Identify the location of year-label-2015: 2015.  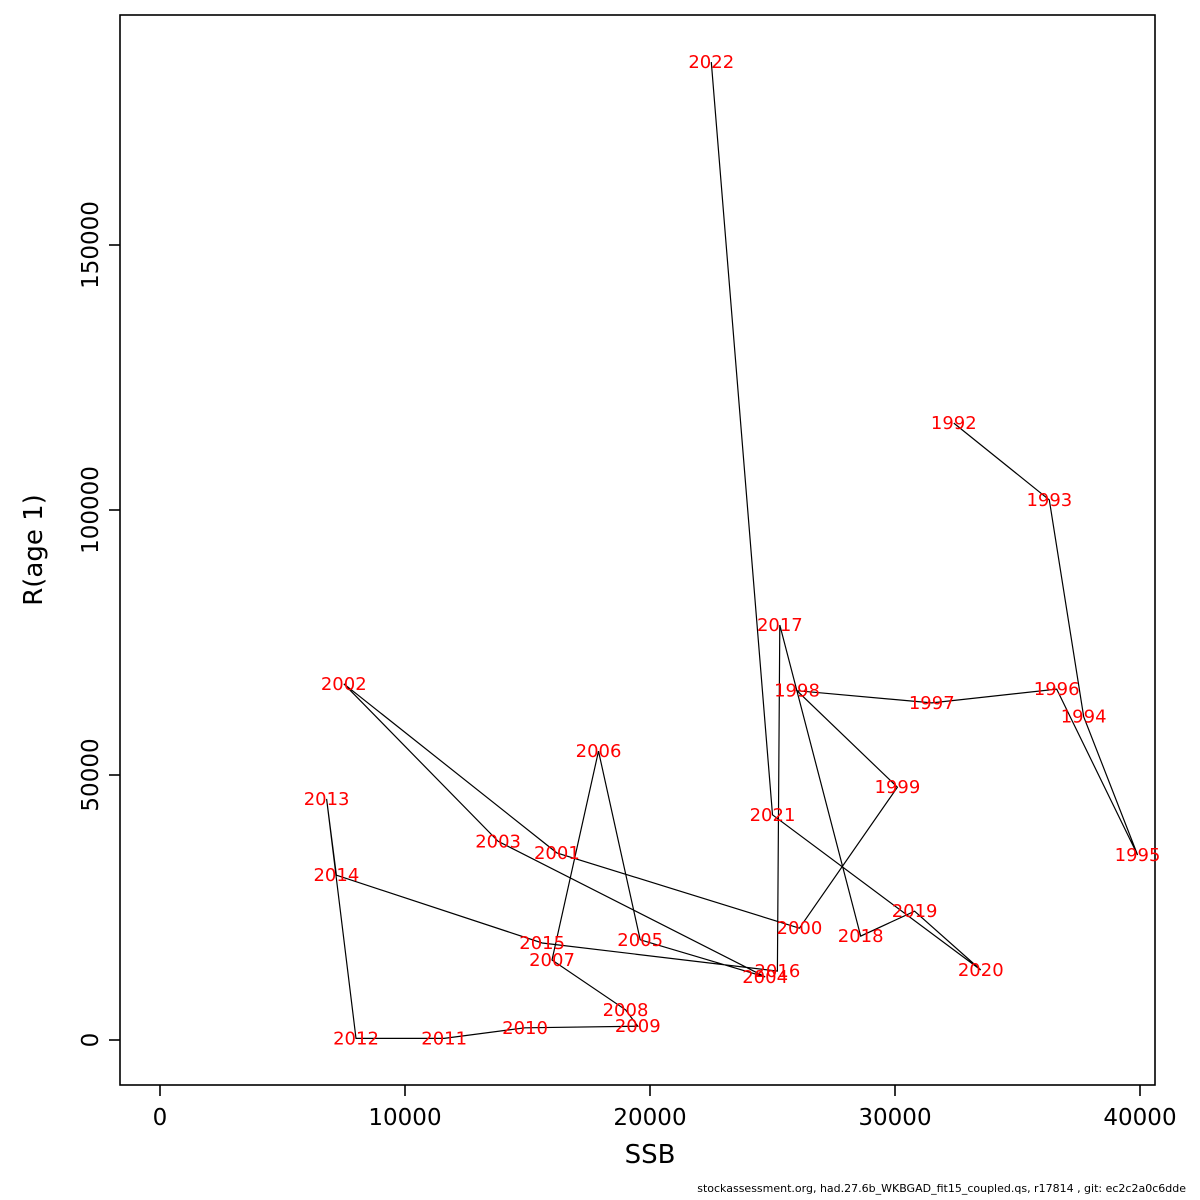
(542, 943).